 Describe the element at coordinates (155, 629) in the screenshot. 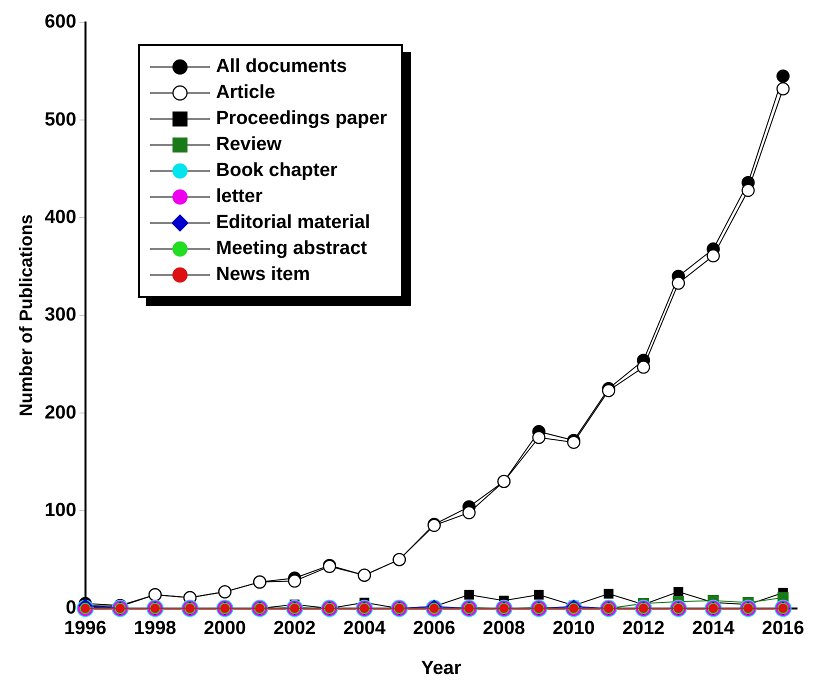

I see `x-tick-label: 1998` at that location.